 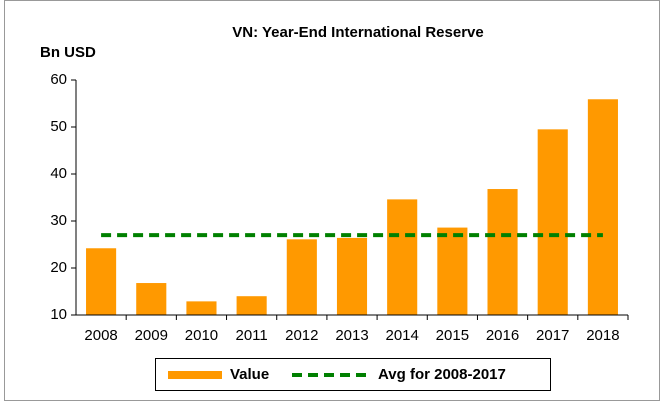 What do you see at coordinates (252, 335) in the screenshot?
I see `x-tick-label: 2011` at bounding box center [252, 335].